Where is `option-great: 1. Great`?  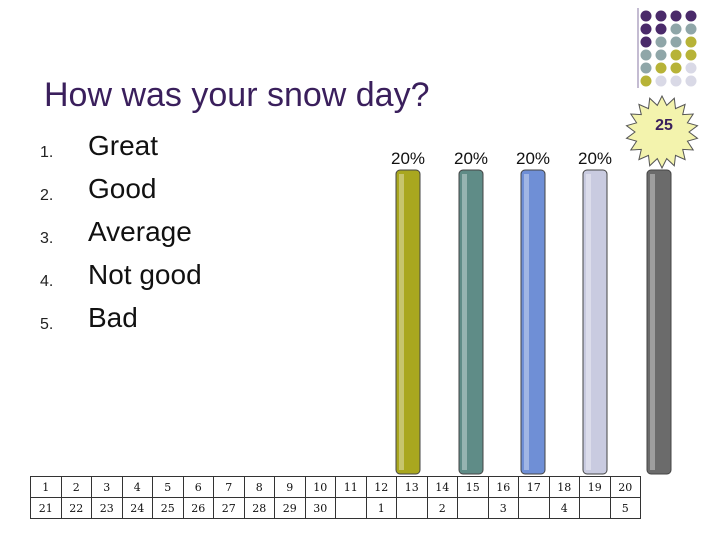 option-great: 1. Great is located at coordinates (170, 150).